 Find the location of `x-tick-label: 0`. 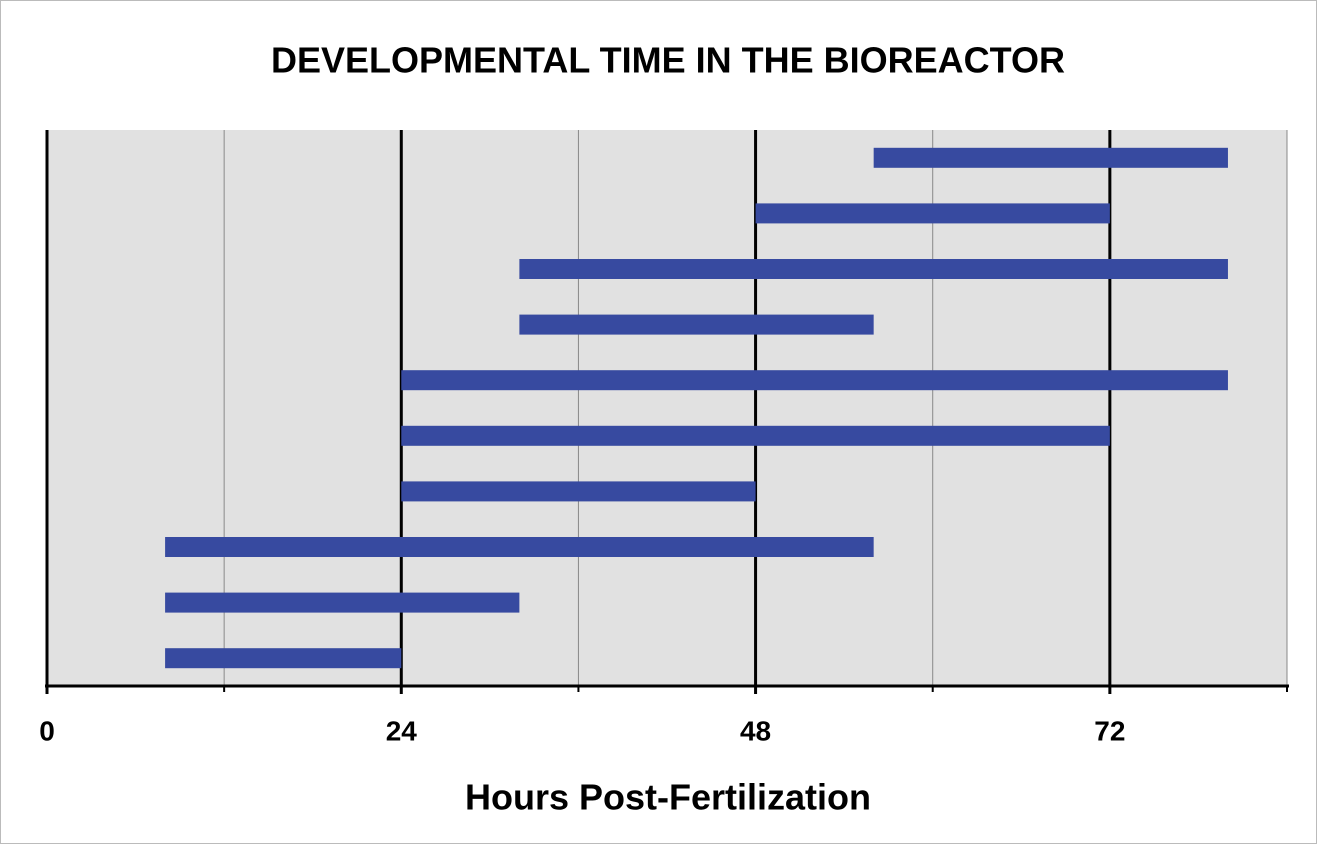

x-tick-label: 0 is located at coordinates (47, 730).